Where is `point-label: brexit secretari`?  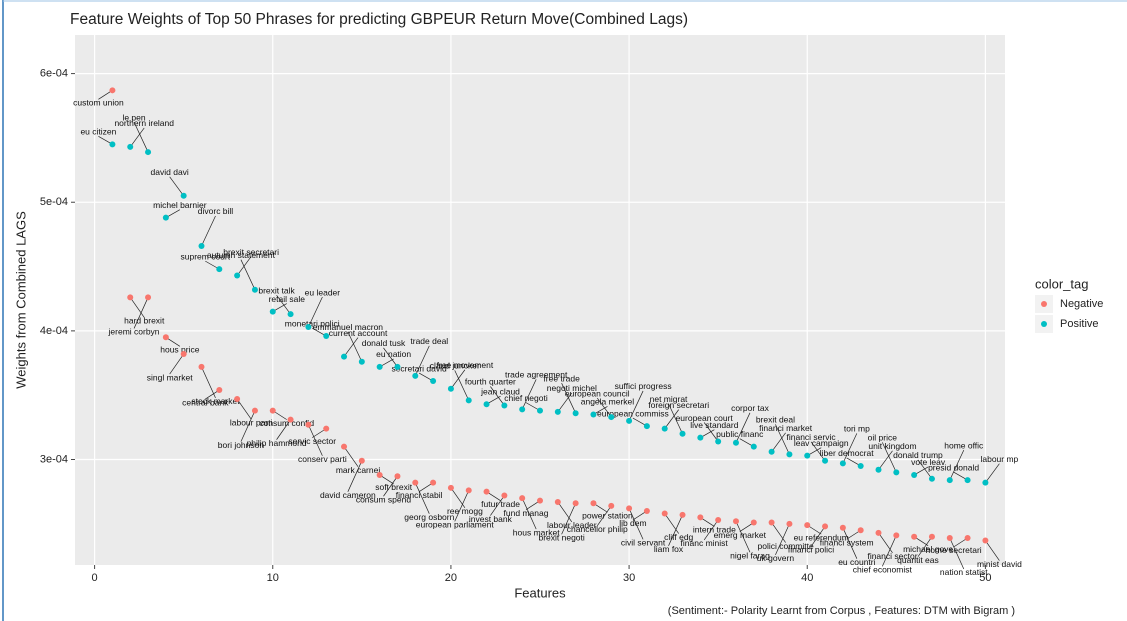
point-label: brexit secretari is located at coordinates (251, 252).